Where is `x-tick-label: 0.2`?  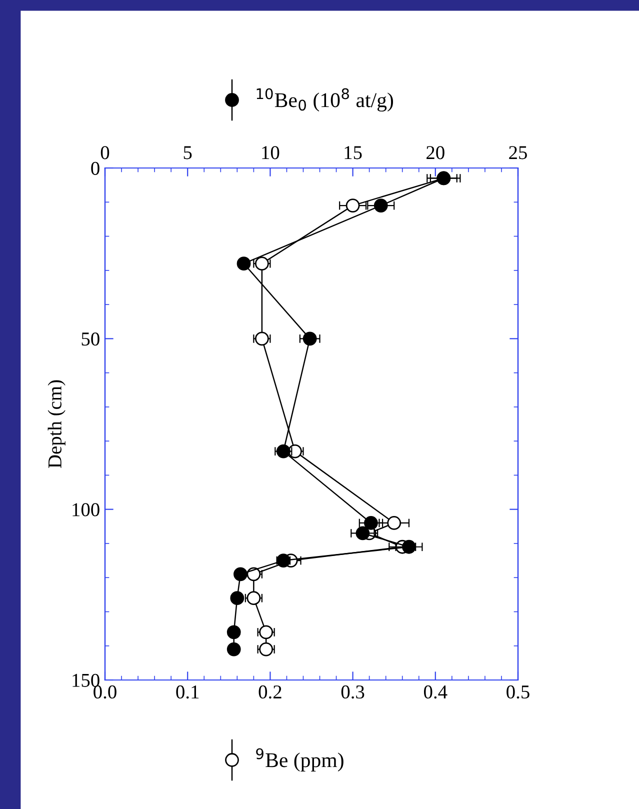
x-tick-label: 0.2 is located at coordinates (270, 692).